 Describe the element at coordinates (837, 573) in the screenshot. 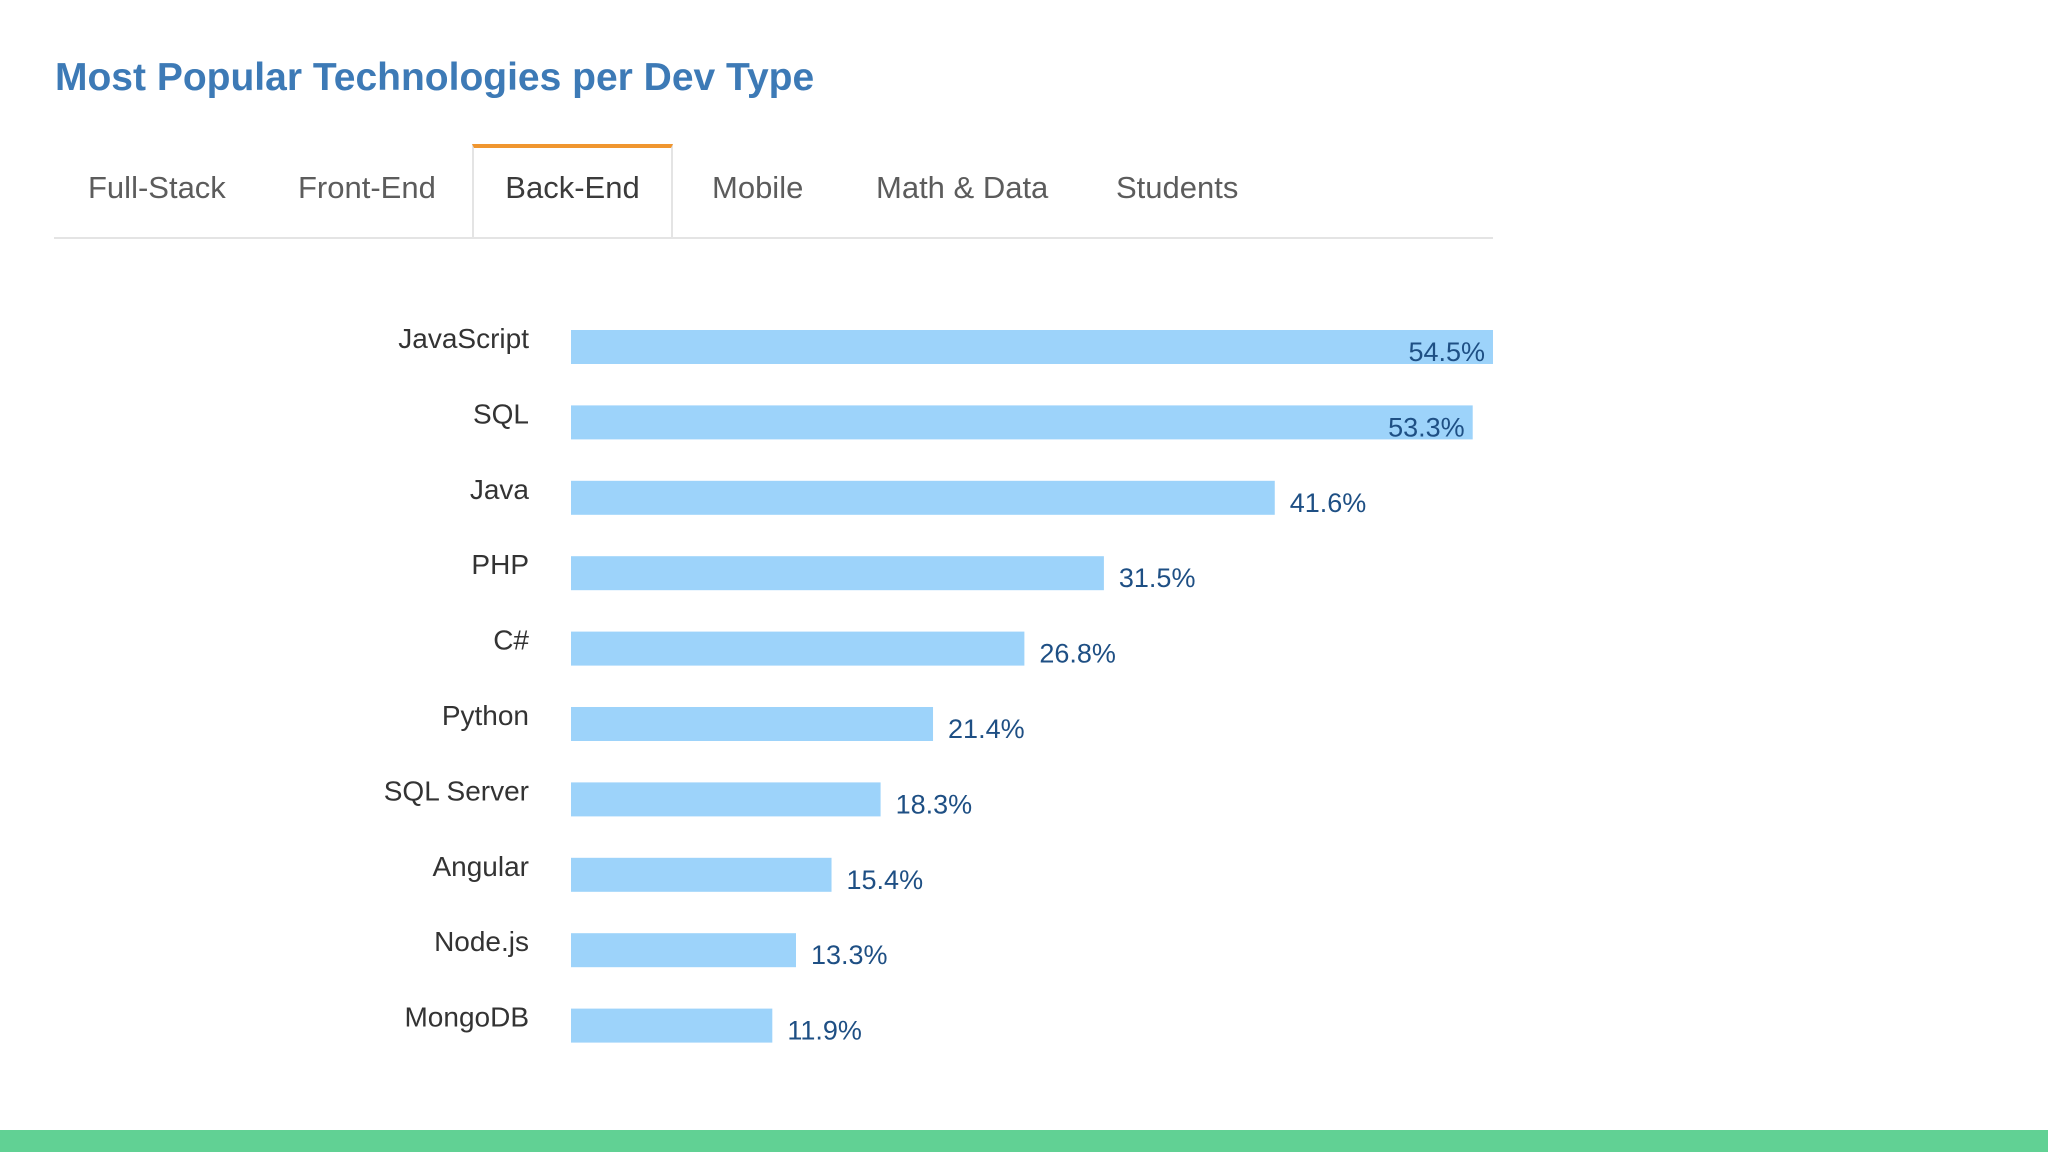

I see `bar-php` at that location.